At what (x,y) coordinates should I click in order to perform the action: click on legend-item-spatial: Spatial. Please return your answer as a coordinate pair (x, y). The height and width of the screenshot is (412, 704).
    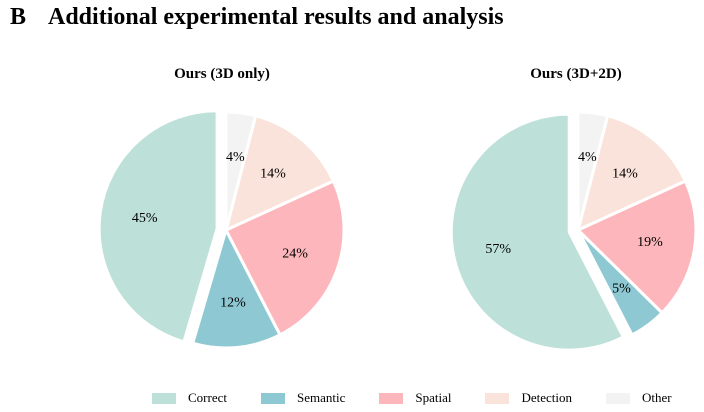
    Looking at the image, I should click on (415, 398).